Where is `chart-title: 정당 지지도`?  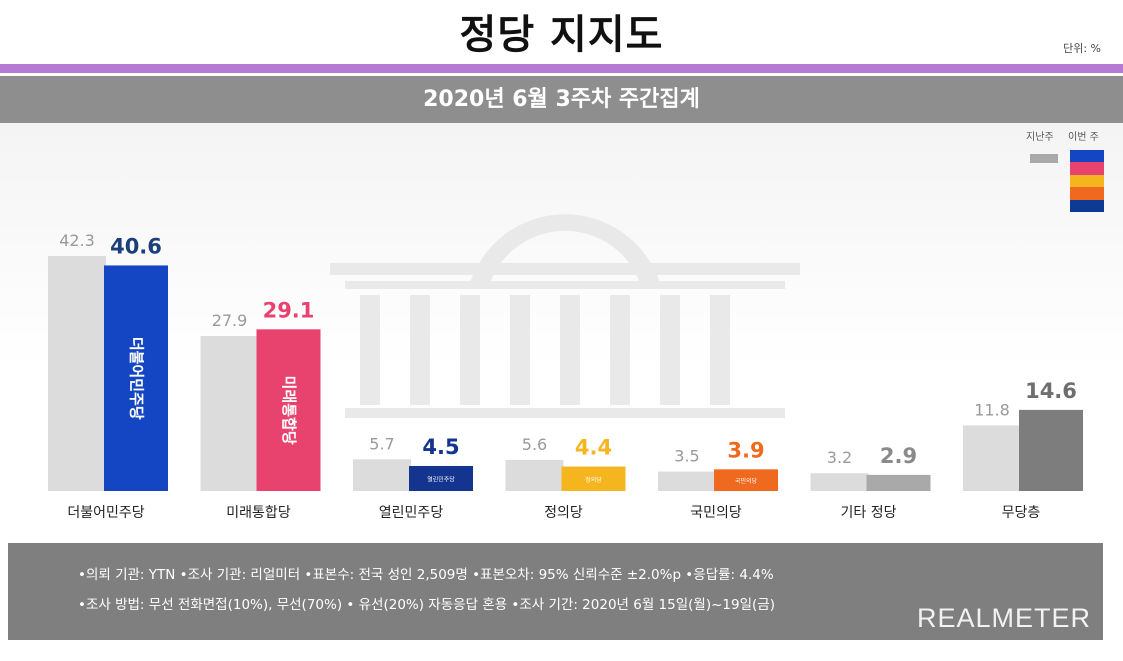 chart-title: 정당 지지도 is located at coordinates (561, 35).